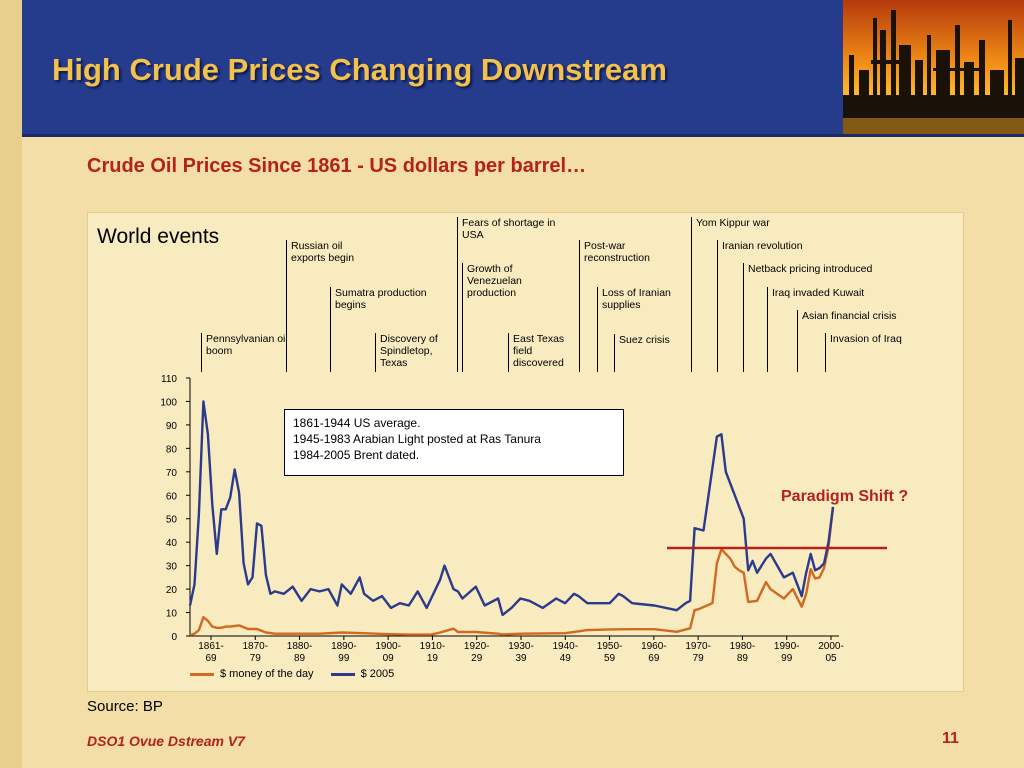 This screenshot has width=1024, height=768. I want to click on x-tick-label: 1890-, so click(344, 646).